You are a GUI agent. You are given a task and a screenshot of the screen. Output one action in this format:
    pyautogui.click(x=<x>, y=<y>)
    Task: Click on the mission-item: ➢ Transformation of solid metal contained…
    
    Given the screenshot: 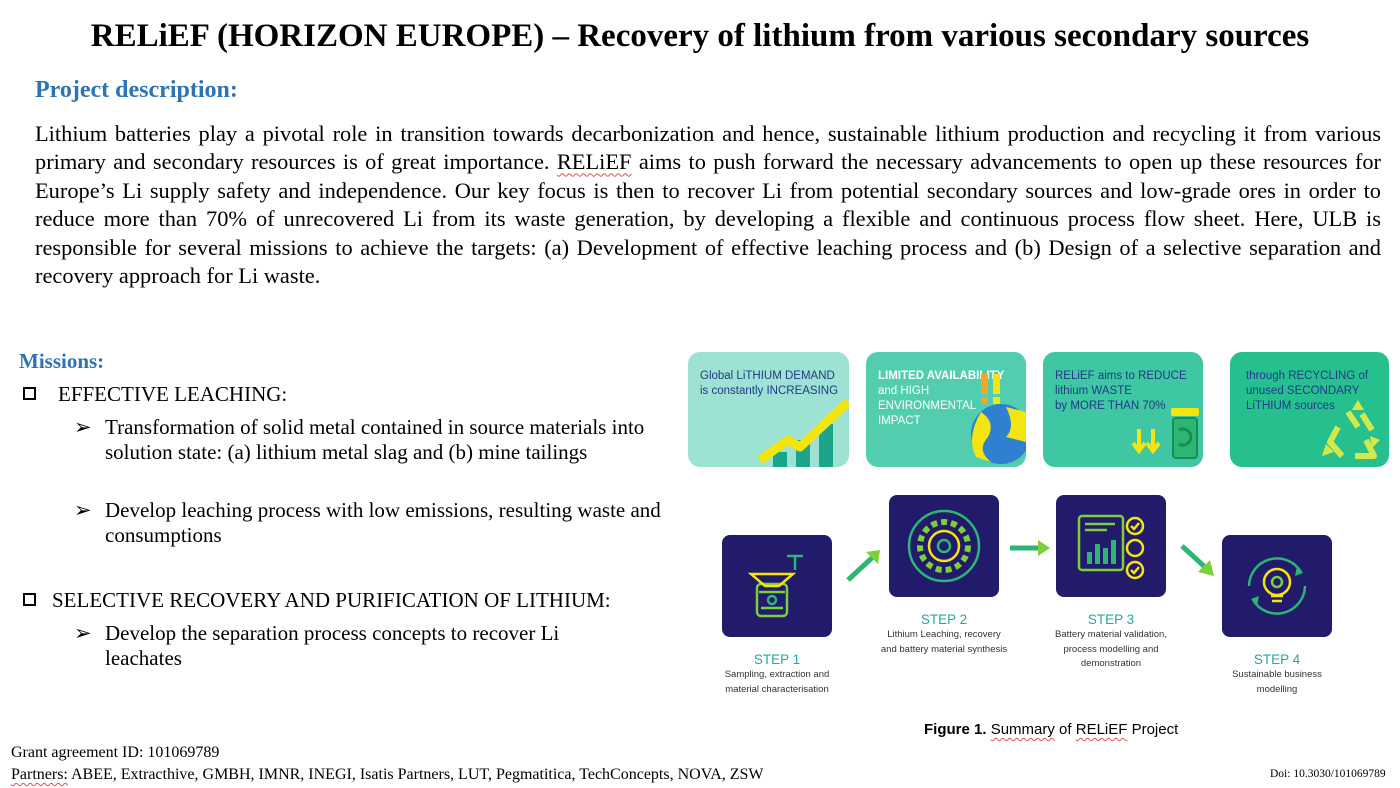 What is the action you would take?
    pyautogui.click(x=374, y=440)
    